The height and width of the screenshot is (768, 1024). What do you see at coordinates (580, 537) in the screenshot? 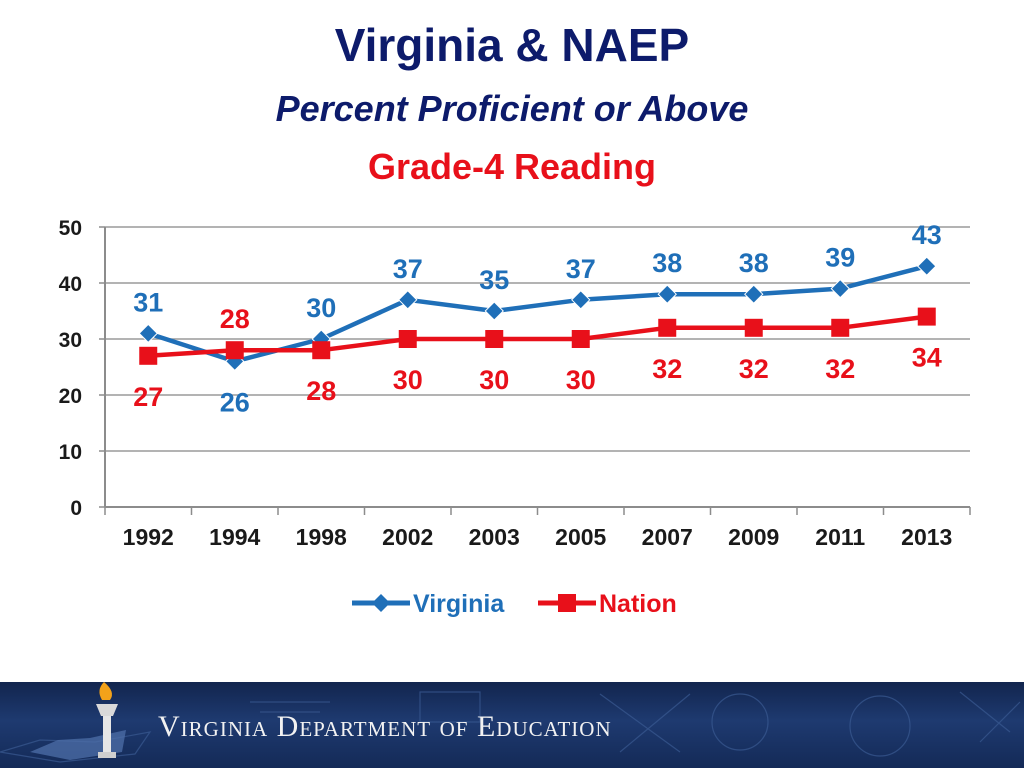
I see `x-tick-label: 2005` at bounding box center [580, 537].